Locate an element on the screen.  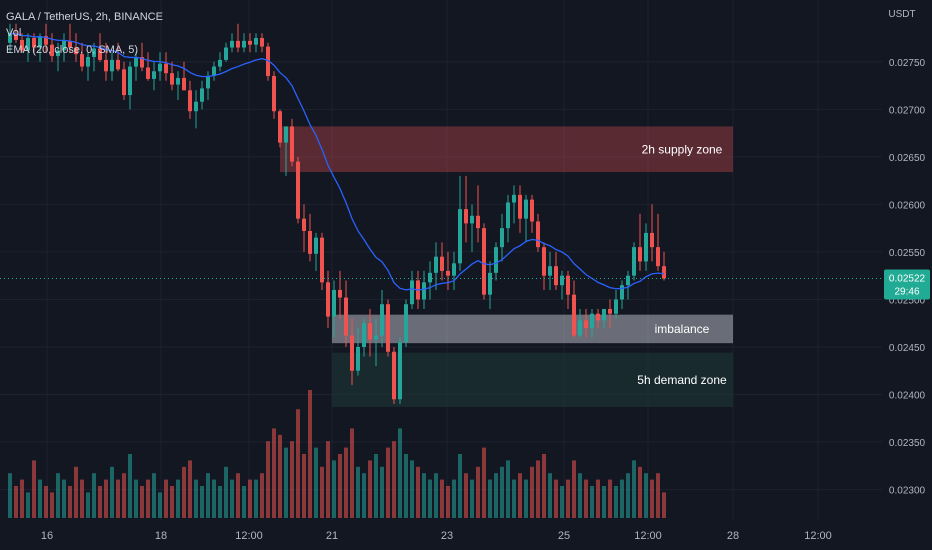
symbol-title: GALA / TetherUS, 2h, BINANCE is located at coordinates (84, 17).